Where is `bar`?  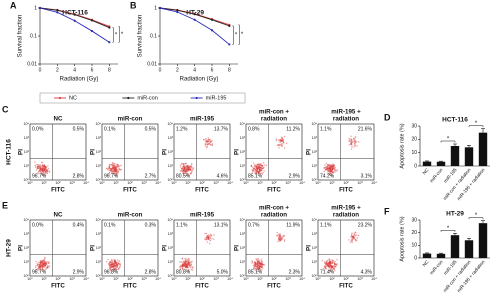
bar is located at coordinates (455, 156).